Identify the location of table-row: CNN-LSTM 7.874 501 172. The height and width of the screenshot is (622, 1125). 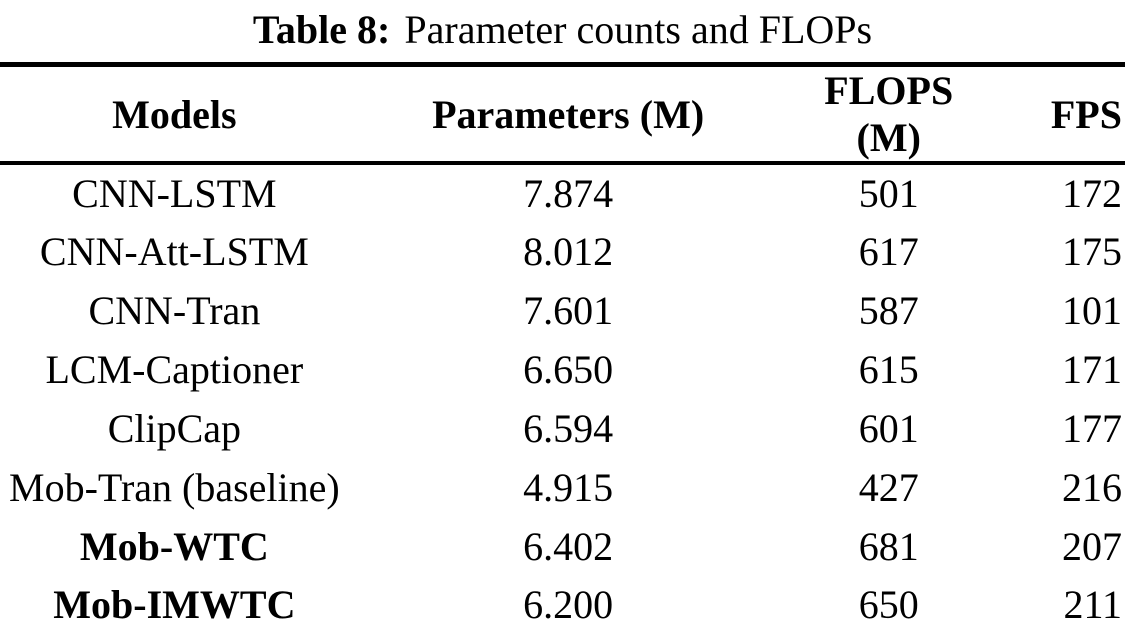
(562, 192).